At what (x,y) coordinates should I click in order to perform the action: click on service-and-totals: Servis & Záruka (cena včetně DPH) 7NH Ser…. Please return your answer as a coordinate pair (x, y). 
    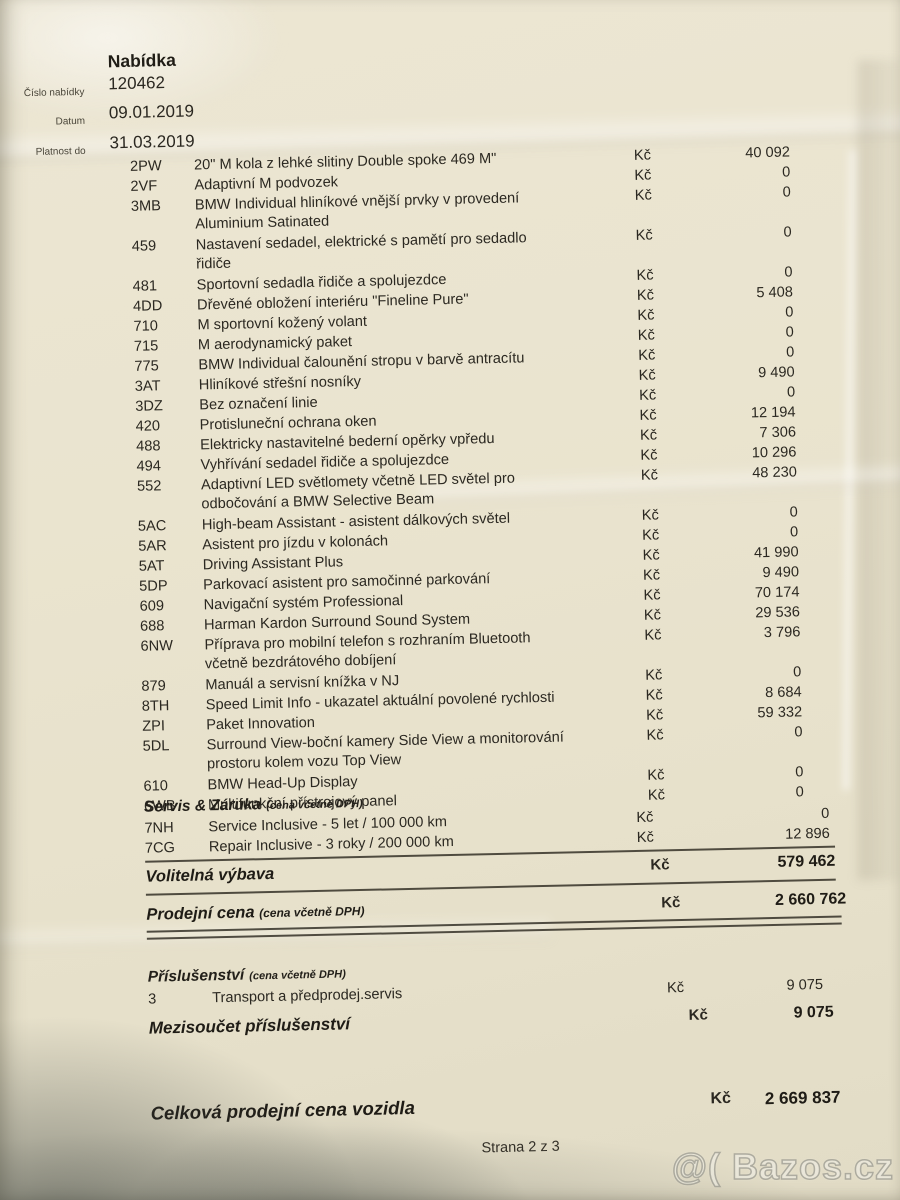
    Looking at the image, I should click on (495, 861).